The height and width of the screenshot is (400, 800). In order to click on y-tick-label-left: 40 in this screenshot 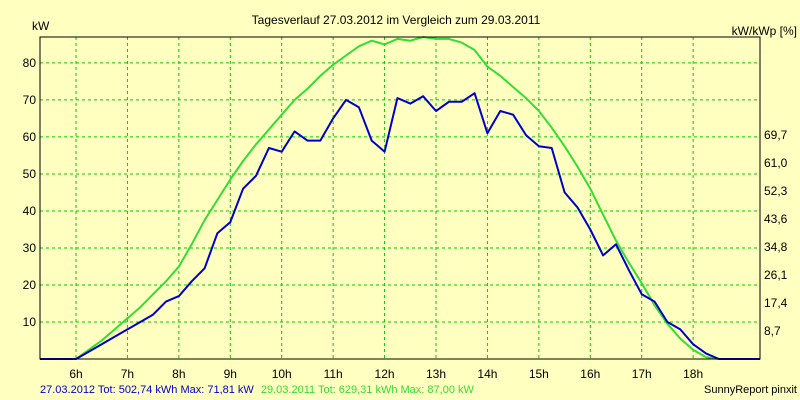, I will do `click(30, 211)`.